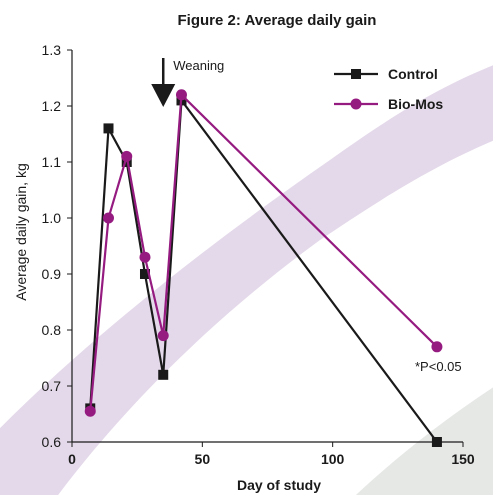 The image size is (493, 500). Describe the element at coordinates (52, 330) in the screenshot. I see `y-tick-label: 0.8` at that location.